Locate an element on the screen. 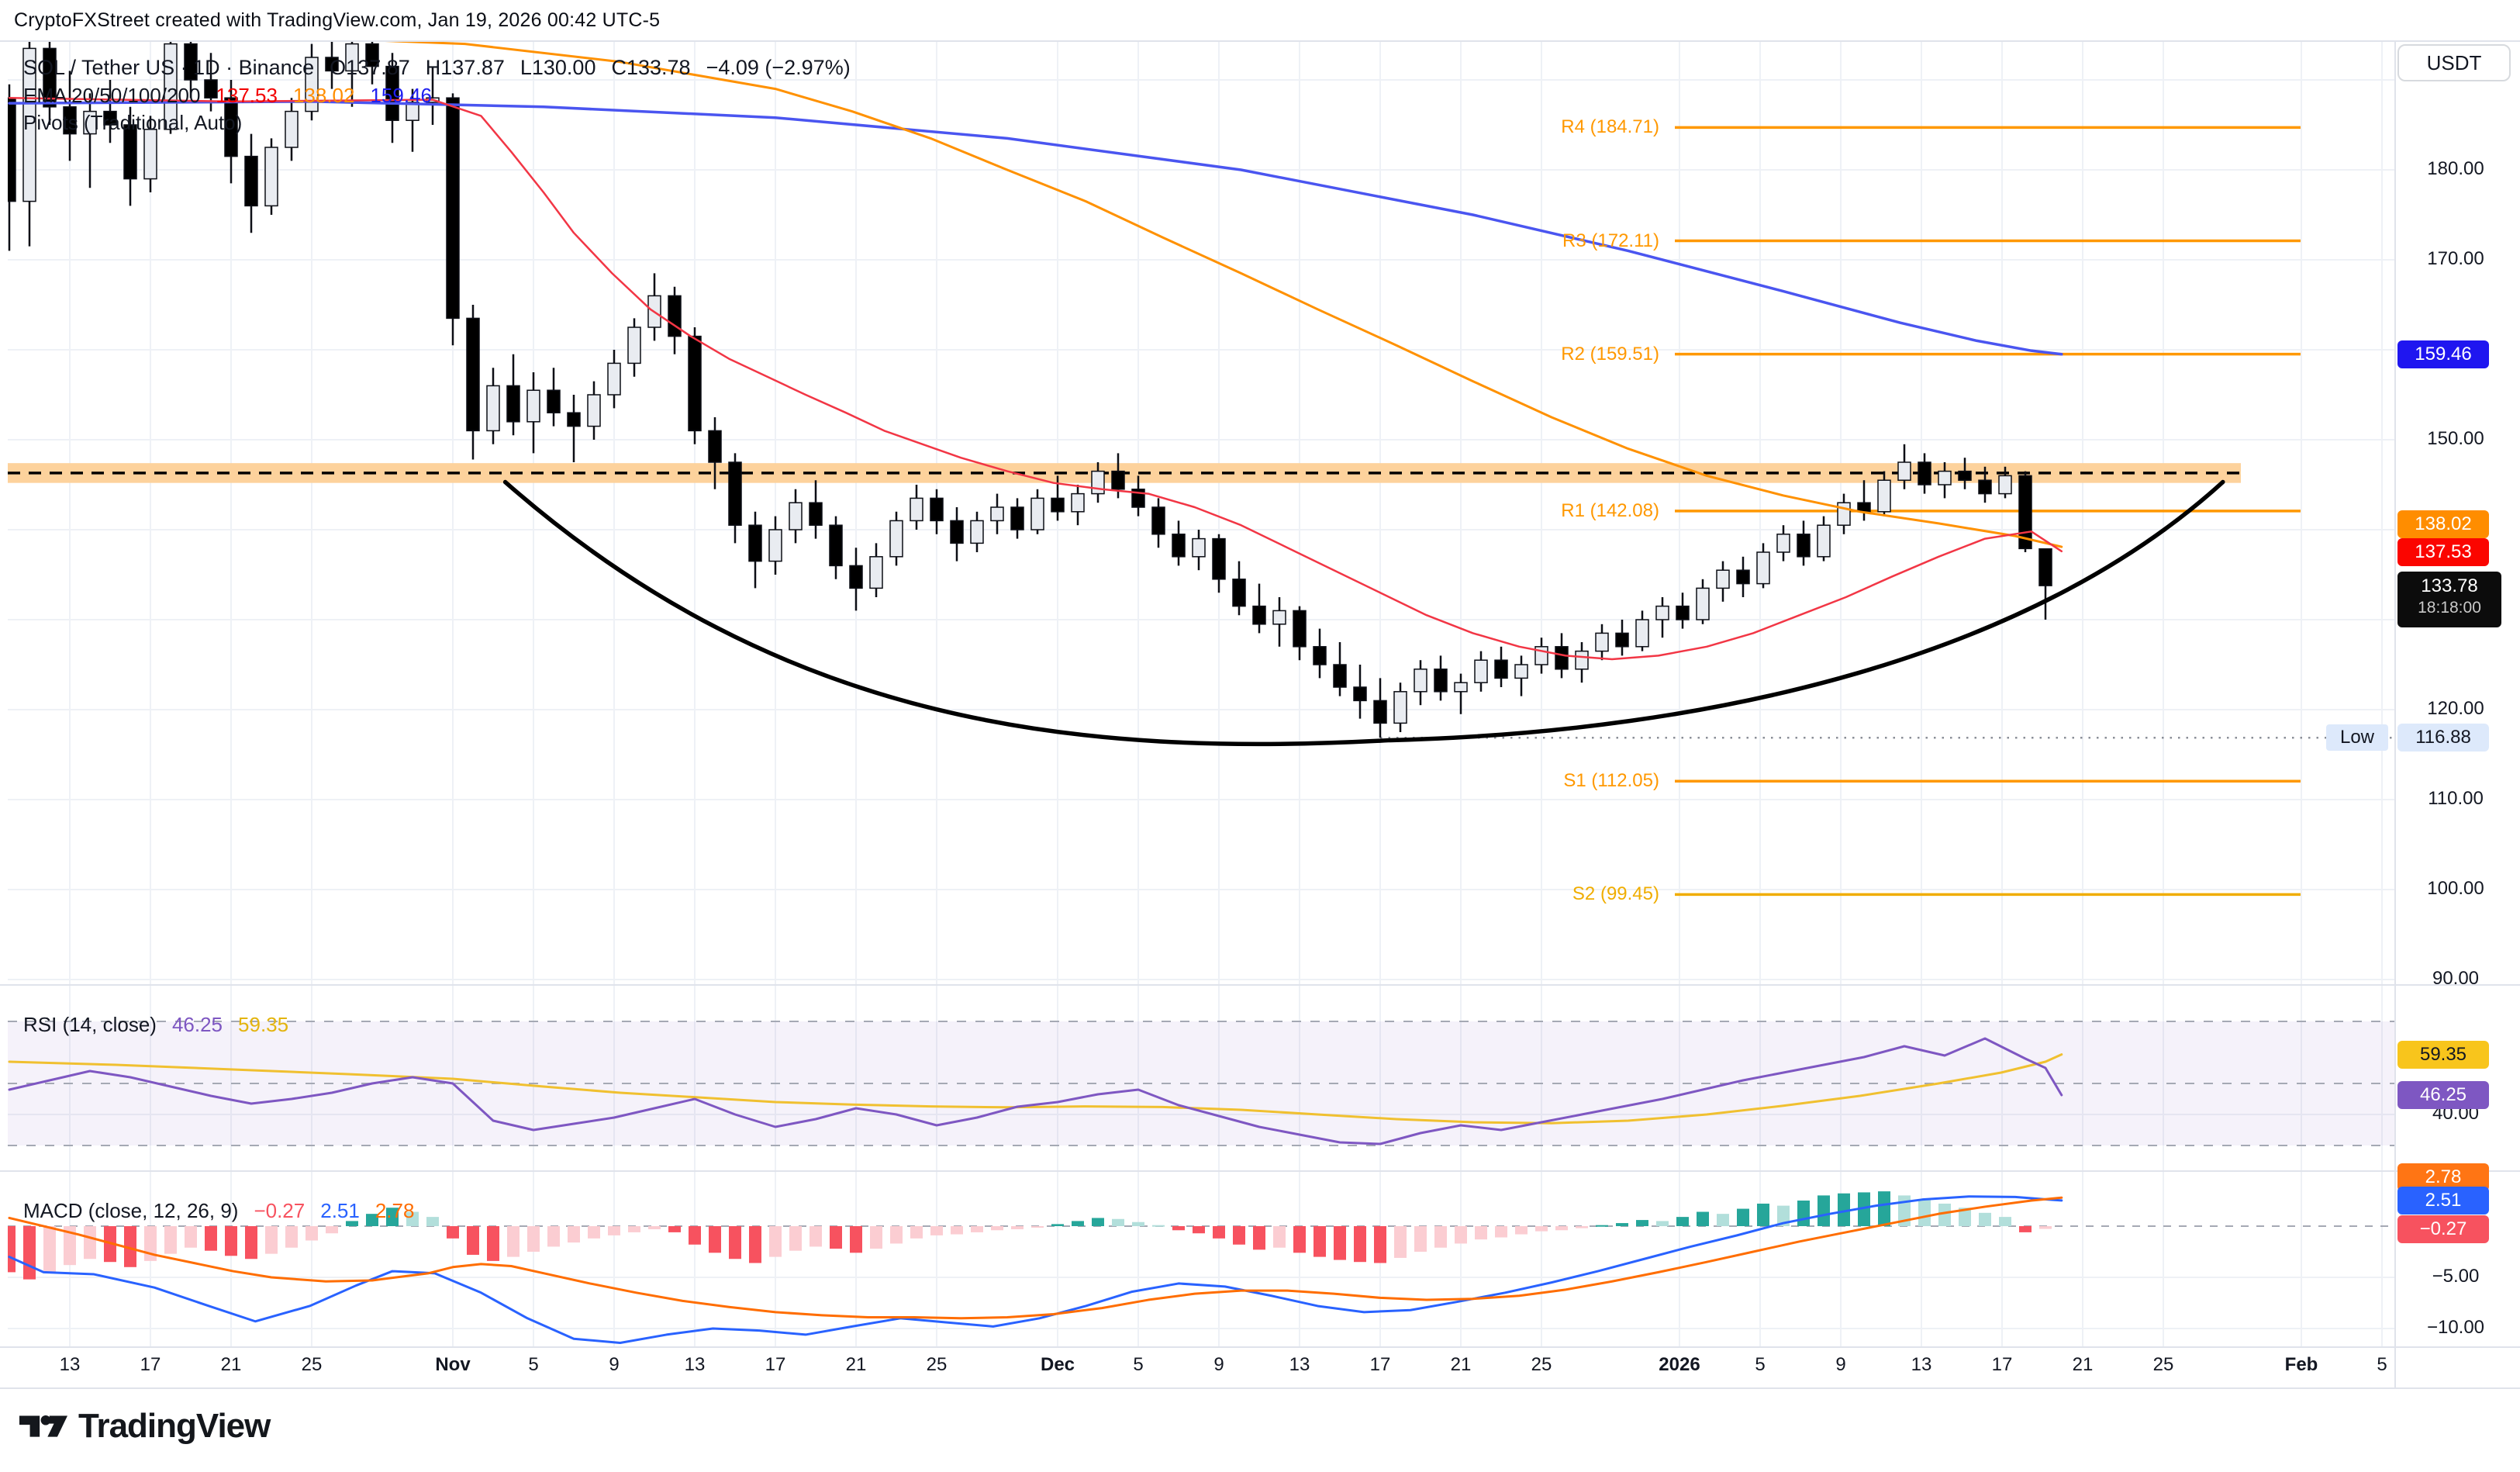  pivots-legend-title: Pivots (Traditional, Auto) is located at coordinates (133, 122).